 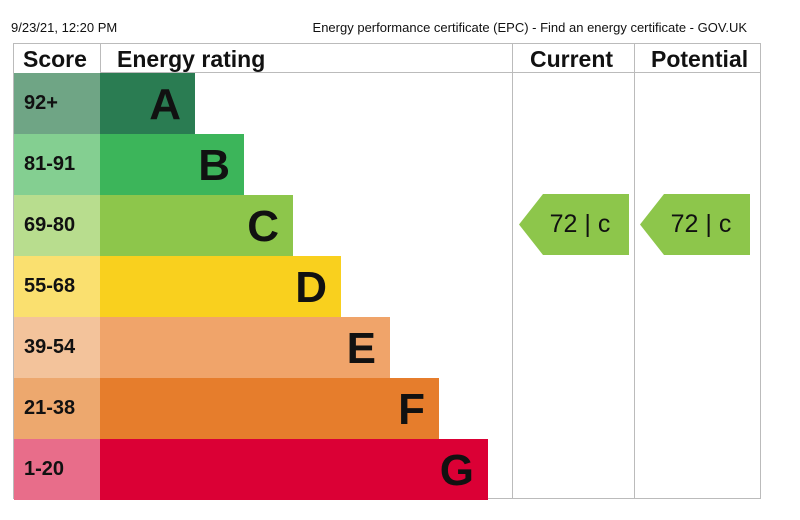 What do you see at coordinates (57, 225) in the screenshot?
I see `band-score: 69-80` at bounding box center [57, 225].